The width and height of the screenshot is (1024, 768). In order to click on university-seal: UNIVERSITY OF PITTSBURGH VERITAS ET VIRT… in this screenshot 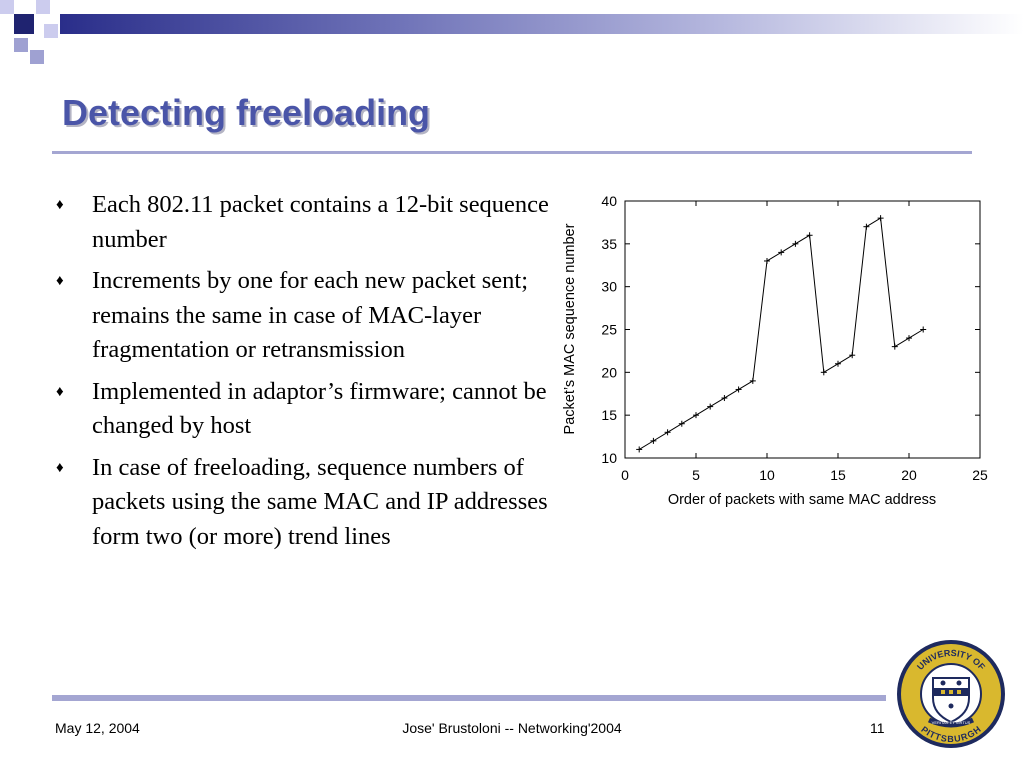, I will do `click(951, 694)`.